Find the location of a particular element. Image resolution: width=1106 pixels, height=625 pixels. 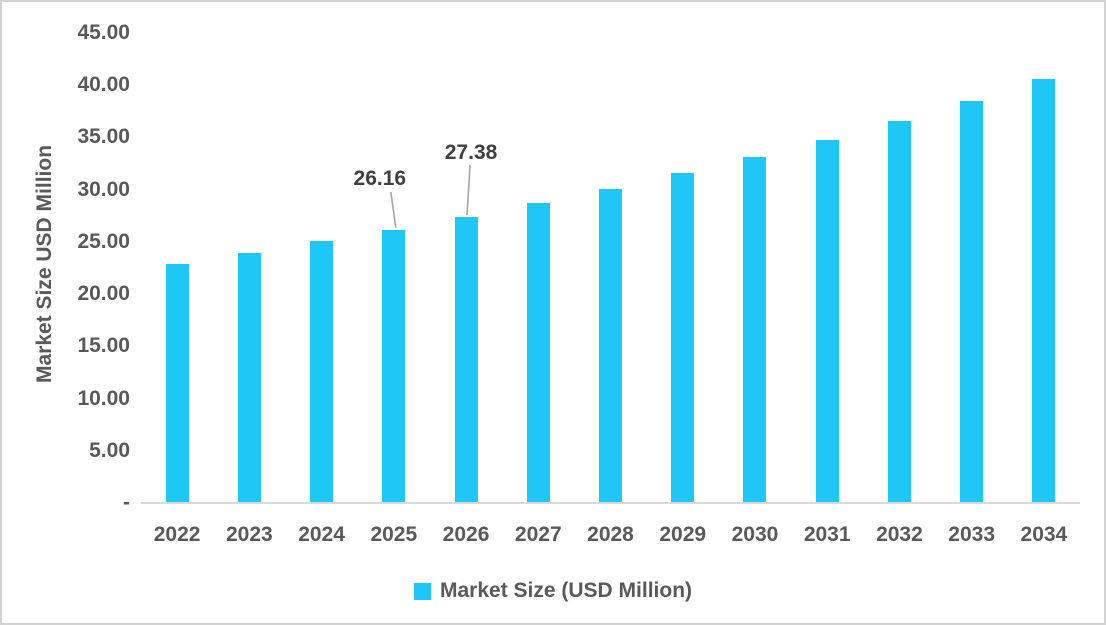

leader-line-2026 is located at coordinates (468, 190).